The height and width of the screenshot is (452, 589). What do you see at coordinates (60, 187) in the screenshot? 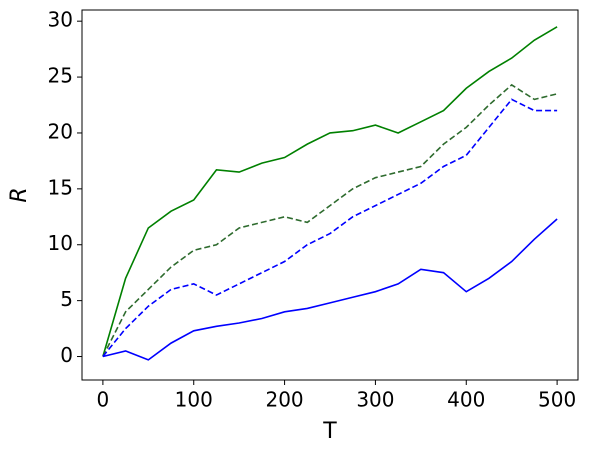
I see `y-tick-label: 15` at bounding box center [60, 187].